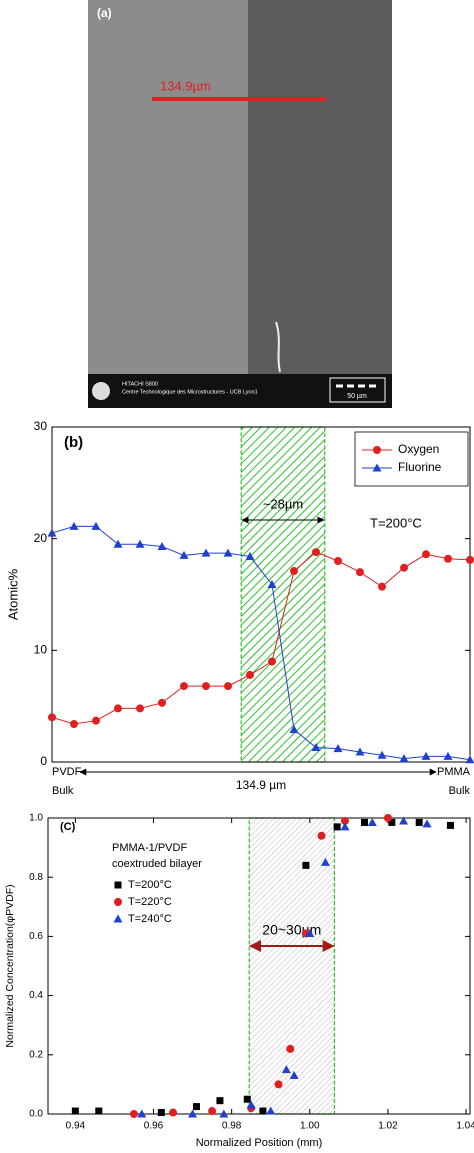 The height and width of the screenshot is (1153, 474). What do you see at coordinates (418, 449) in the screenshot?
I see `legend-label: Oxygen` at bounding box center [418, 449].